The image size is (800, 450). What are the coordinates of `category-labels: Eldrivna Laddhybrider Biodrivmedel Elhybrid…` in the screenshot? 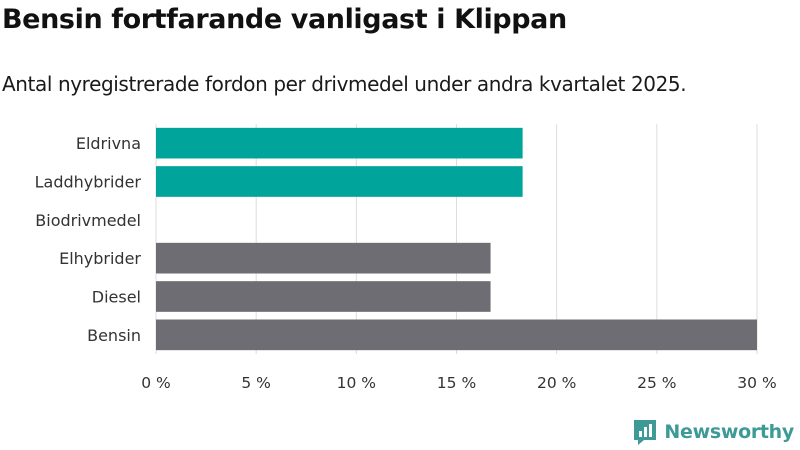 It's located at (88, 239).